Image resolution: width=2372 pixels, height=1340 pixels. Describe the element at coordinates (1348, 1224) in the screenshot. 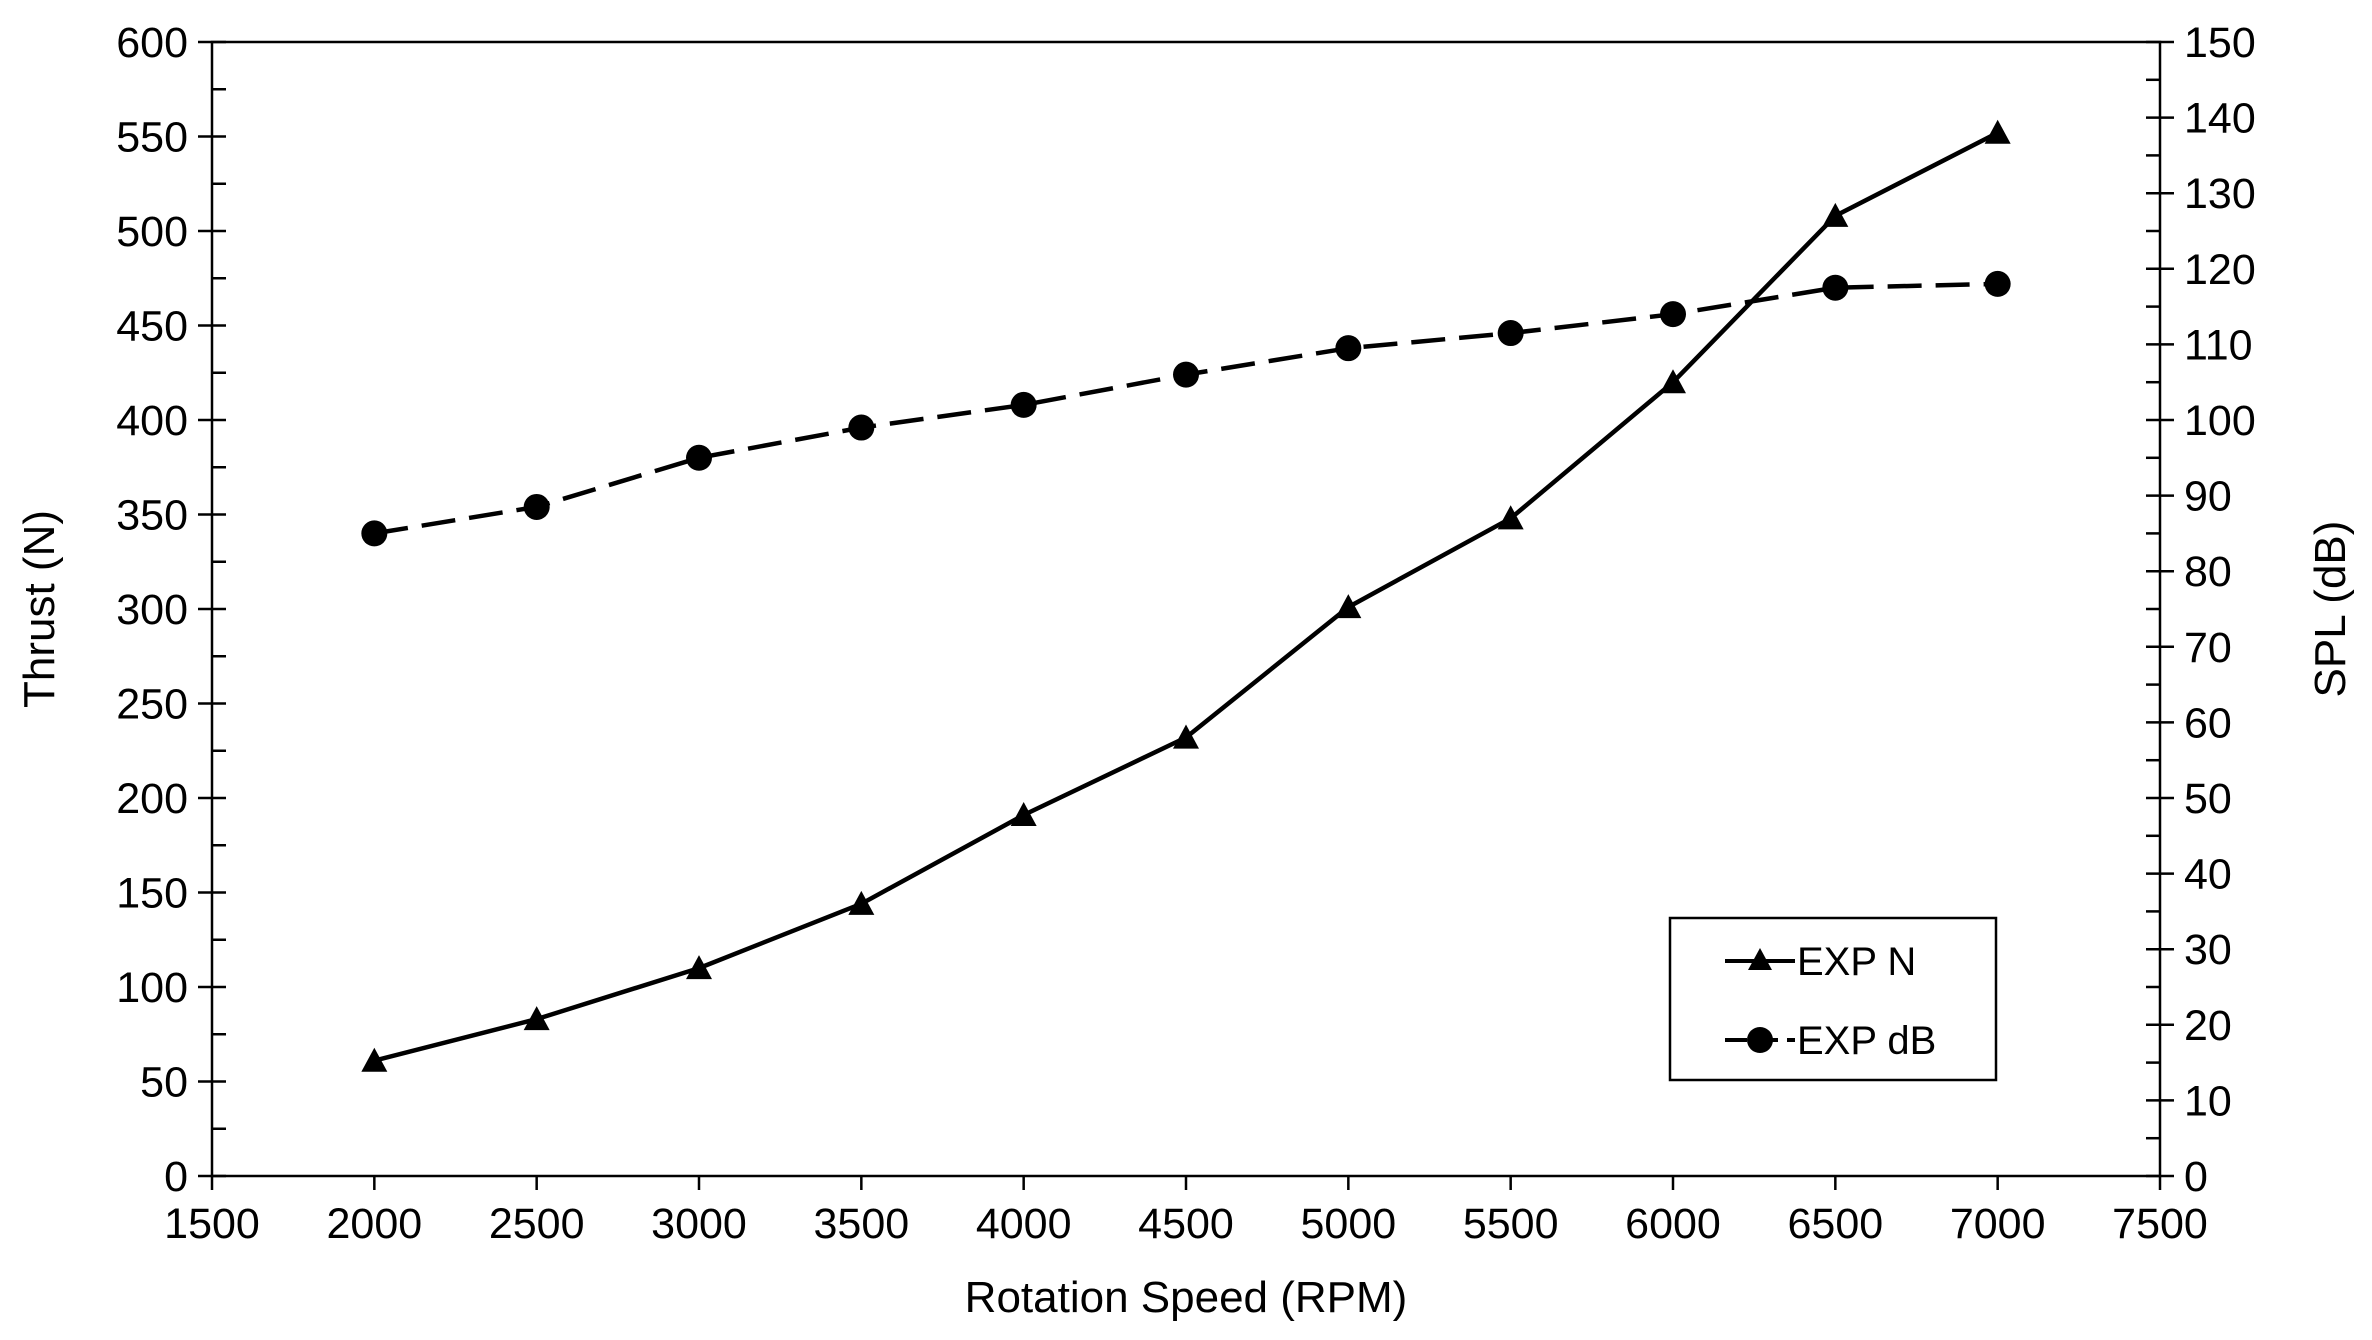

I see `x-tick-label: 5000` at that location.